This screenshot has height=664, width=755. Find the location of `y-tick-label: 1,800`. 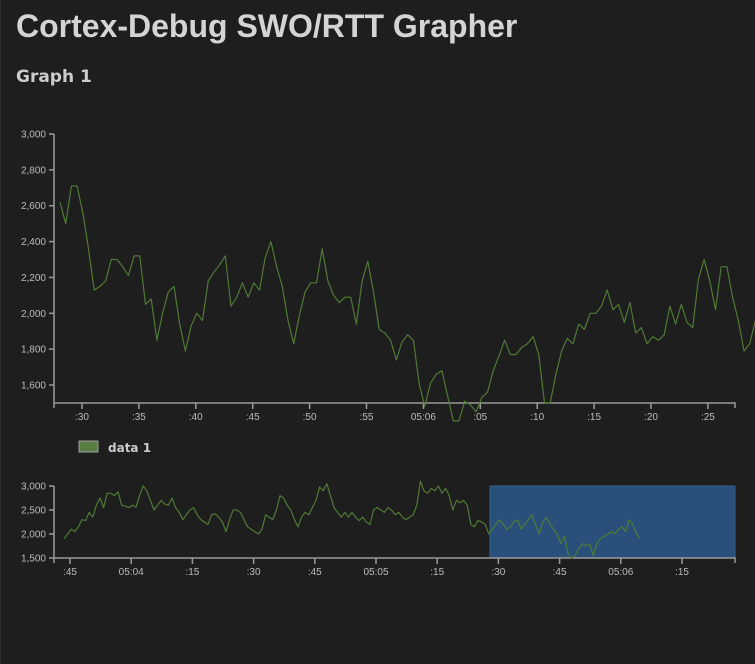

y-tick-label: 1,800 is located at coordinates (33, 350).